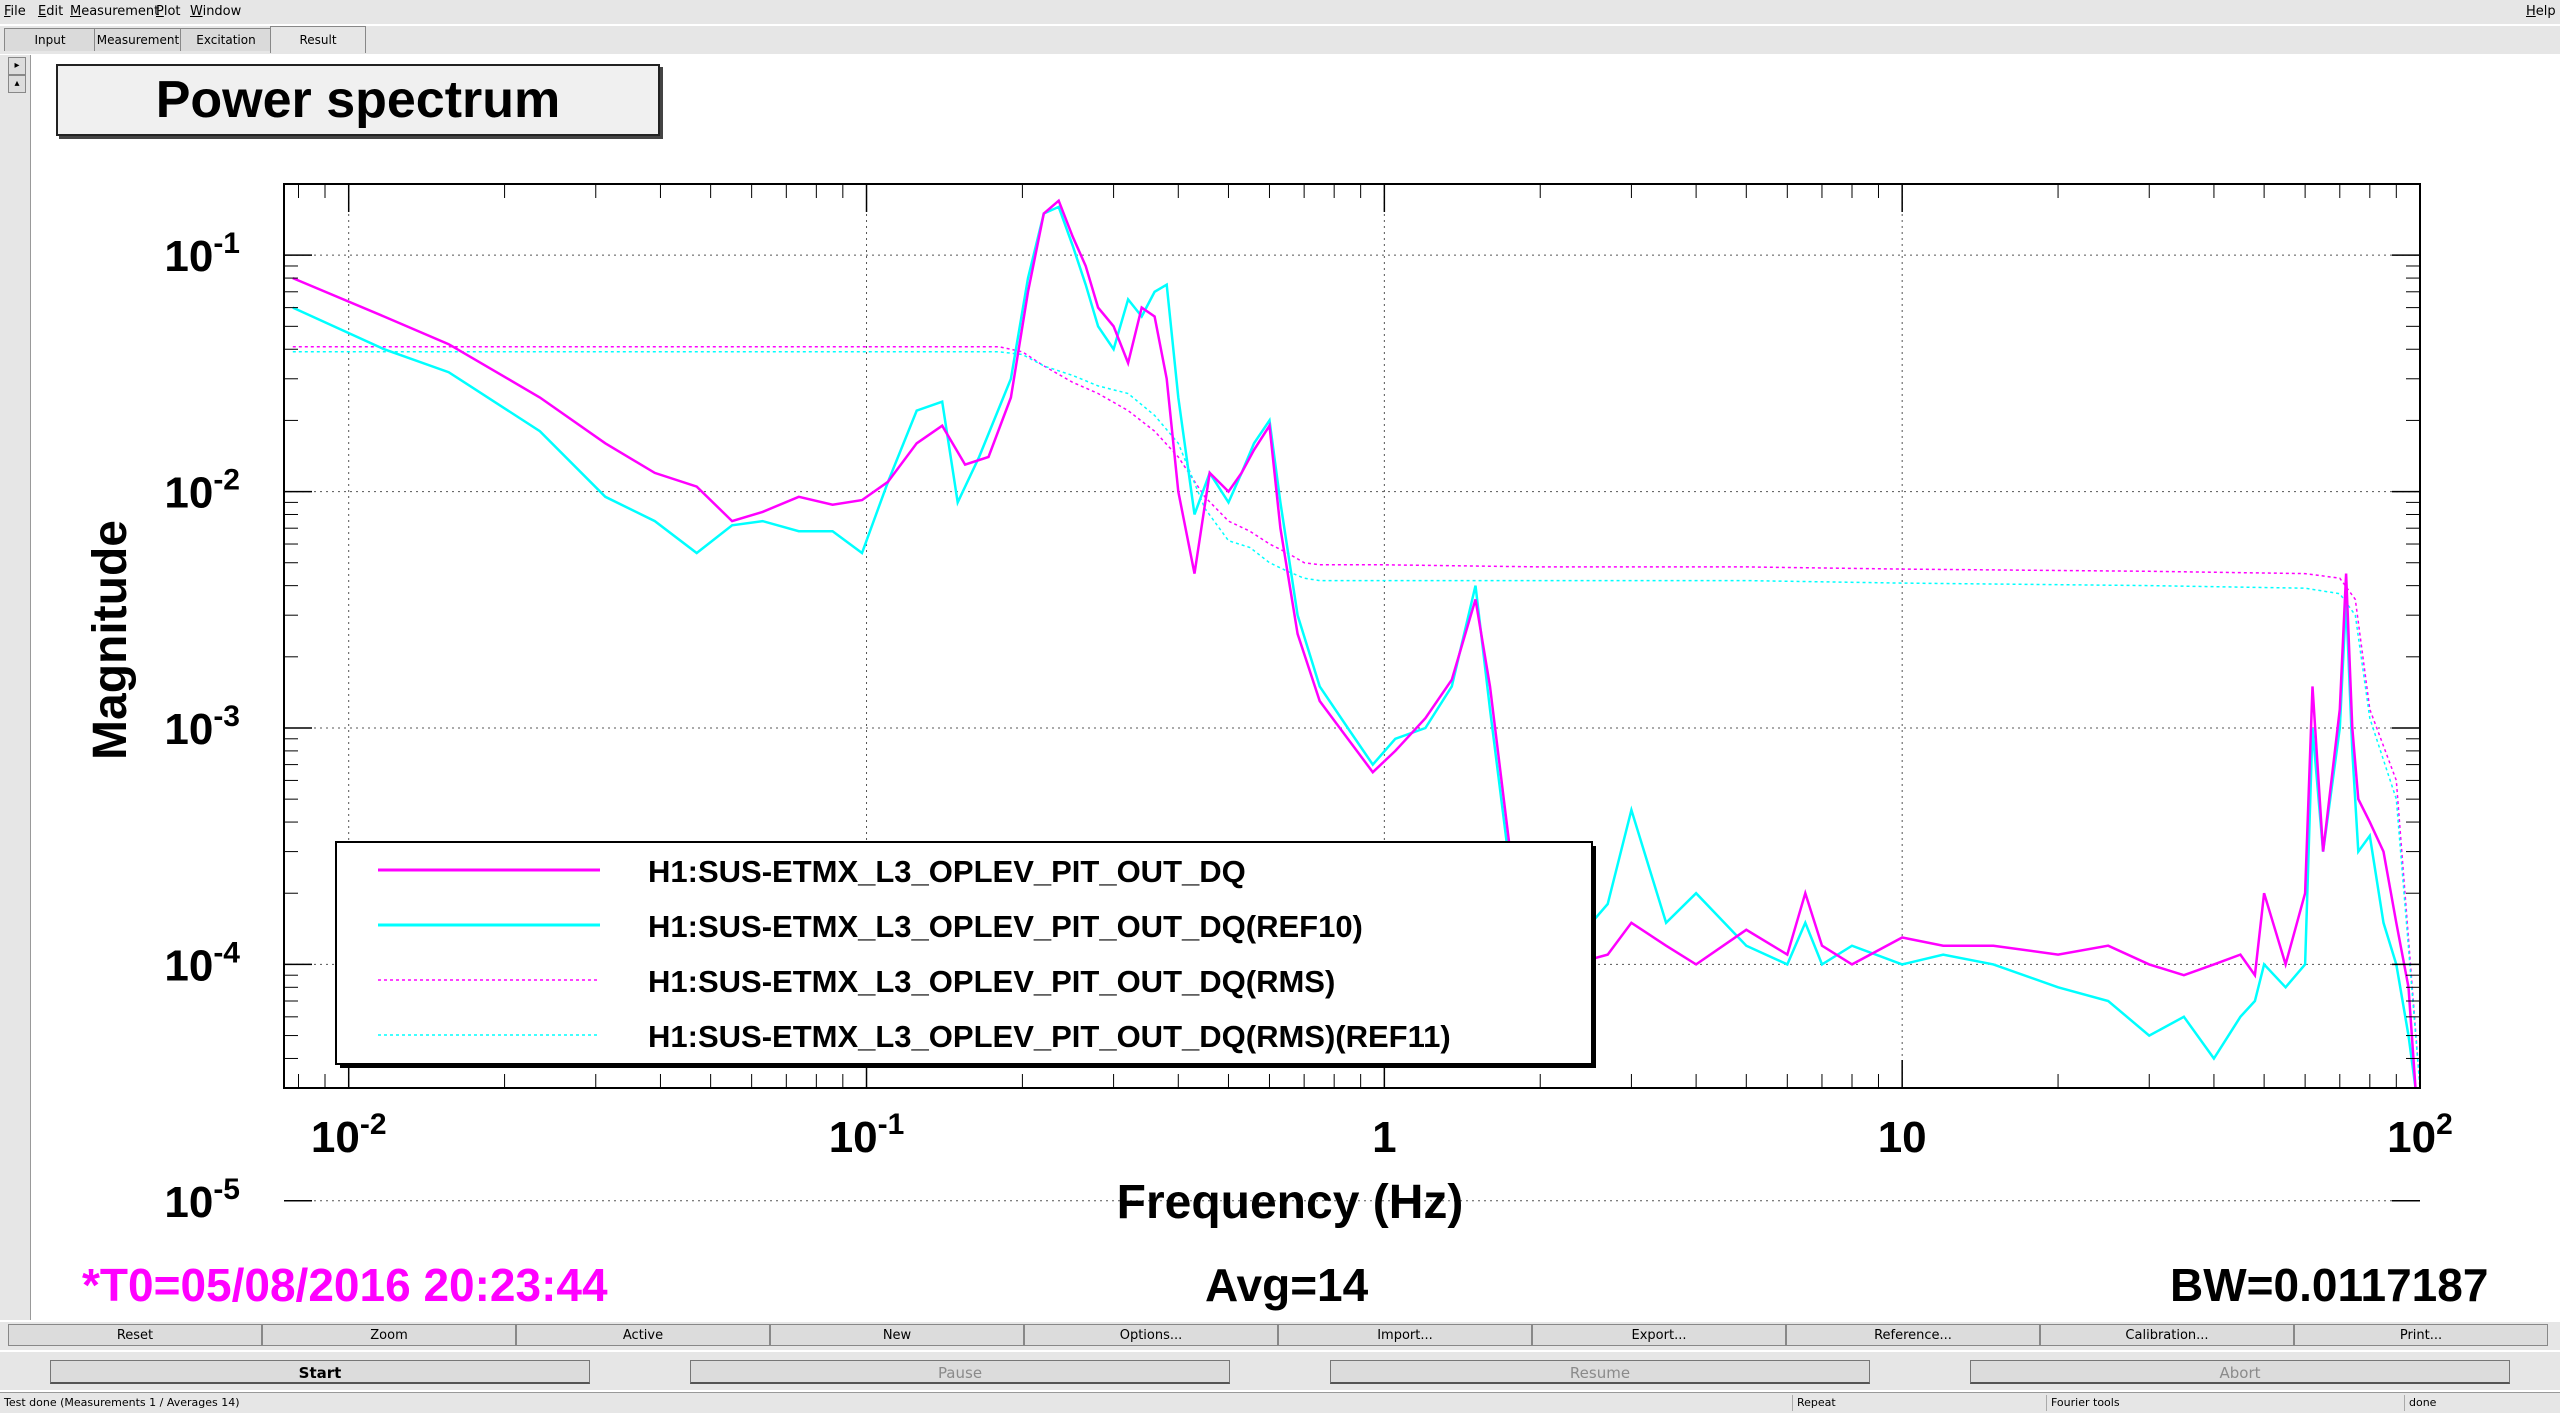  I want to click on y-tick-label: 10⁻², so click(202, 491).